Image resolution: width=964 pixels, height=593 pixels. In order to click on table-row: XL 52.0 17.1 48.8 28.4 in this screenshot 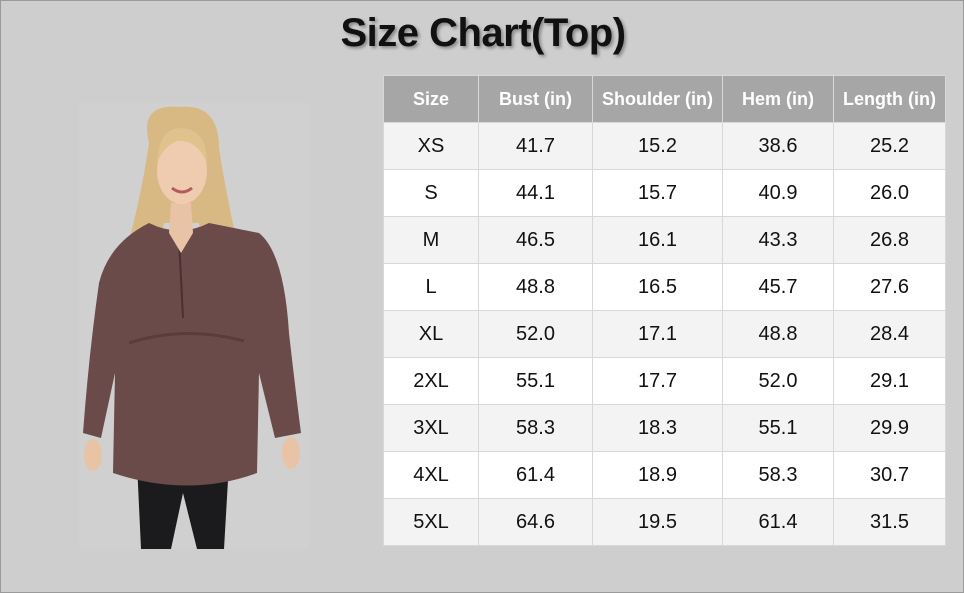, I will do `click(664, 334)`.